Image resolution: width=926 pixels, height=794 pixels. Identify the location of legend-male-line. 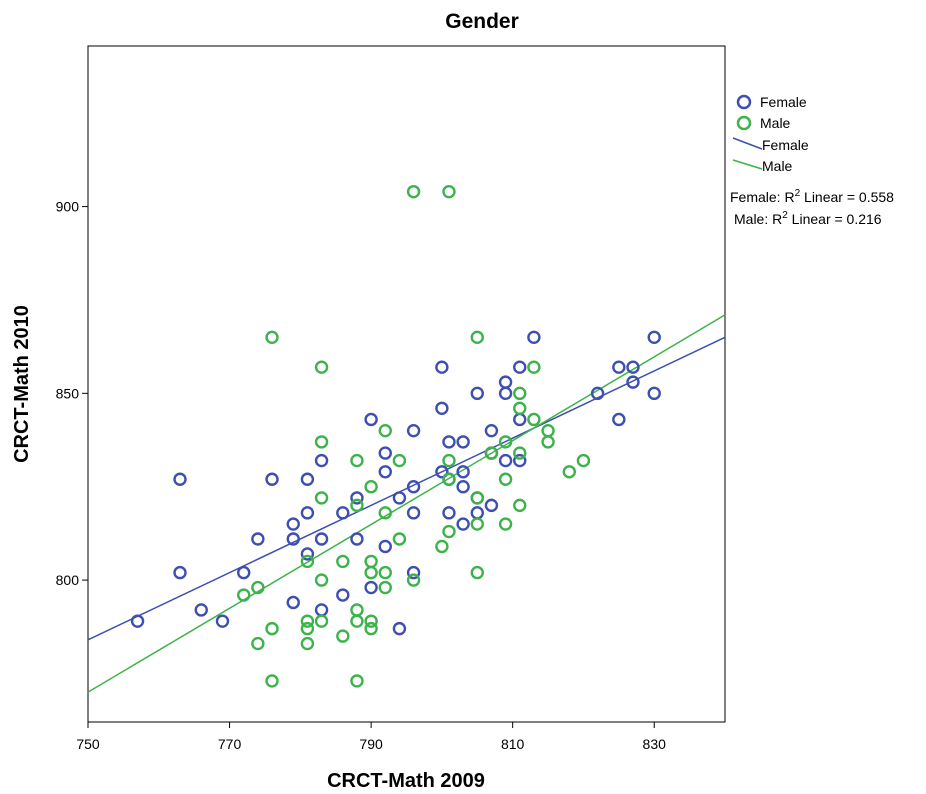
(747, 164).